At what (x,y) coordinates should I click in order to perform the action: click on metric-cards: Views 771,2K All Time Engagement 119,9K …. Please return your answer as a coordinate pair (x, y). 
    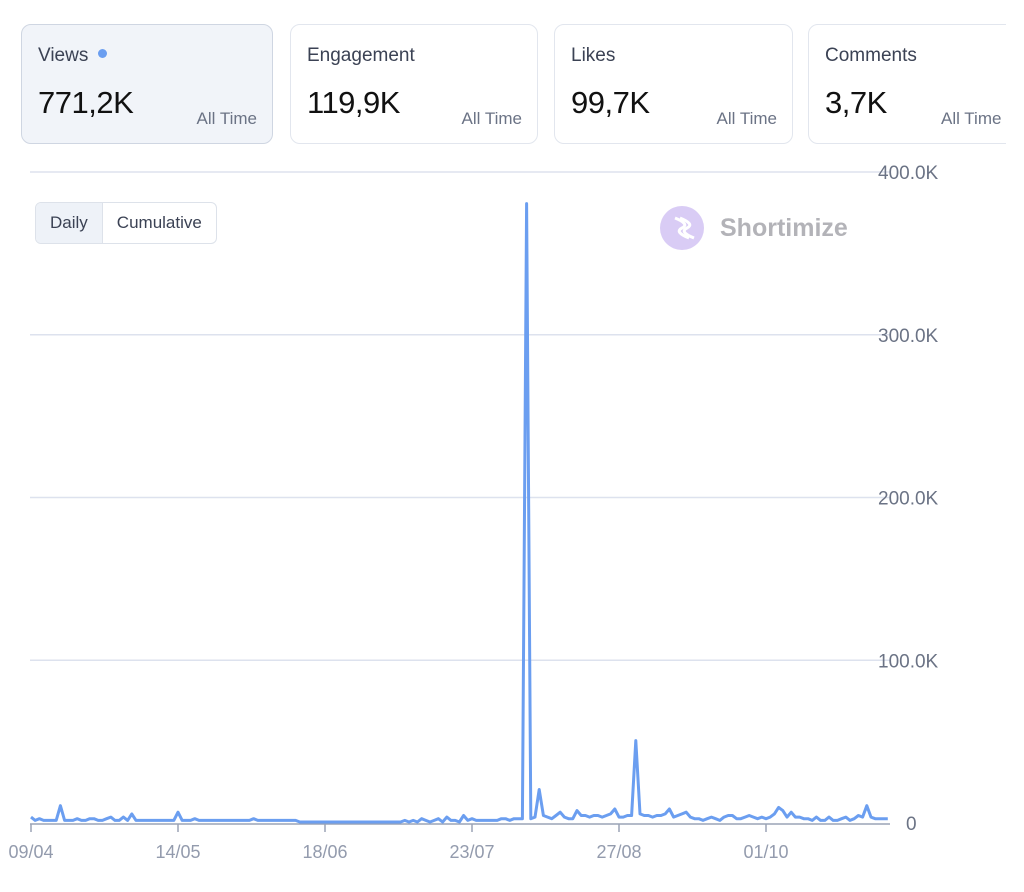
    Looking at the image, I should click on (513, 85).